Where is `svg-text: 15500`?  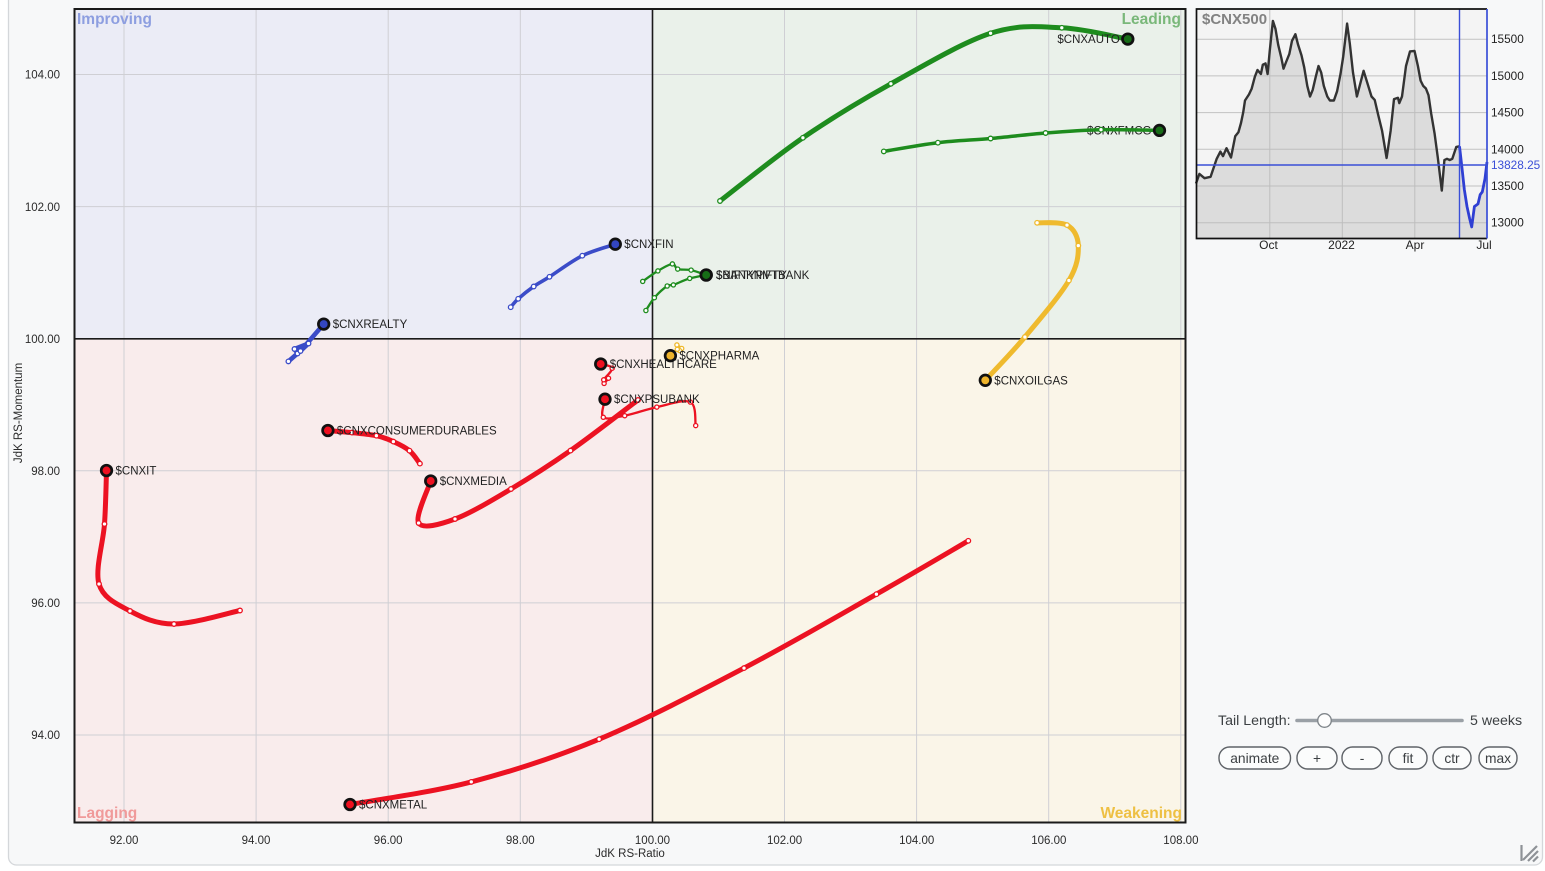 svg-text: 15500 is located at coordinates (1507, 39).